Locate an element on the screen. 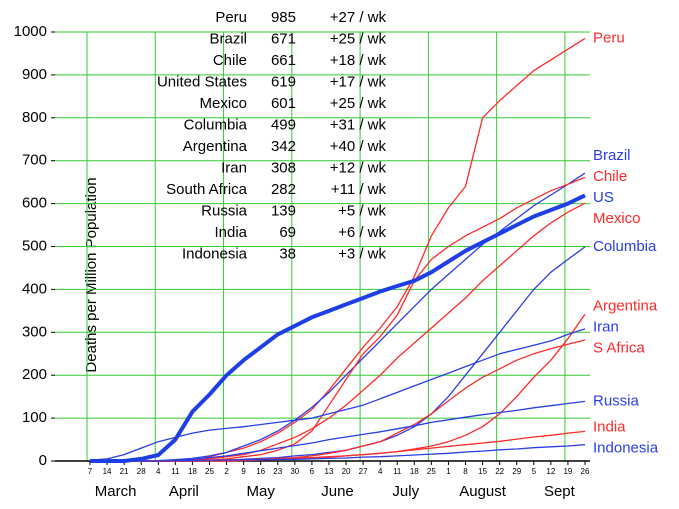  x-tick-label: 19 is located at coordinates (567, 471).